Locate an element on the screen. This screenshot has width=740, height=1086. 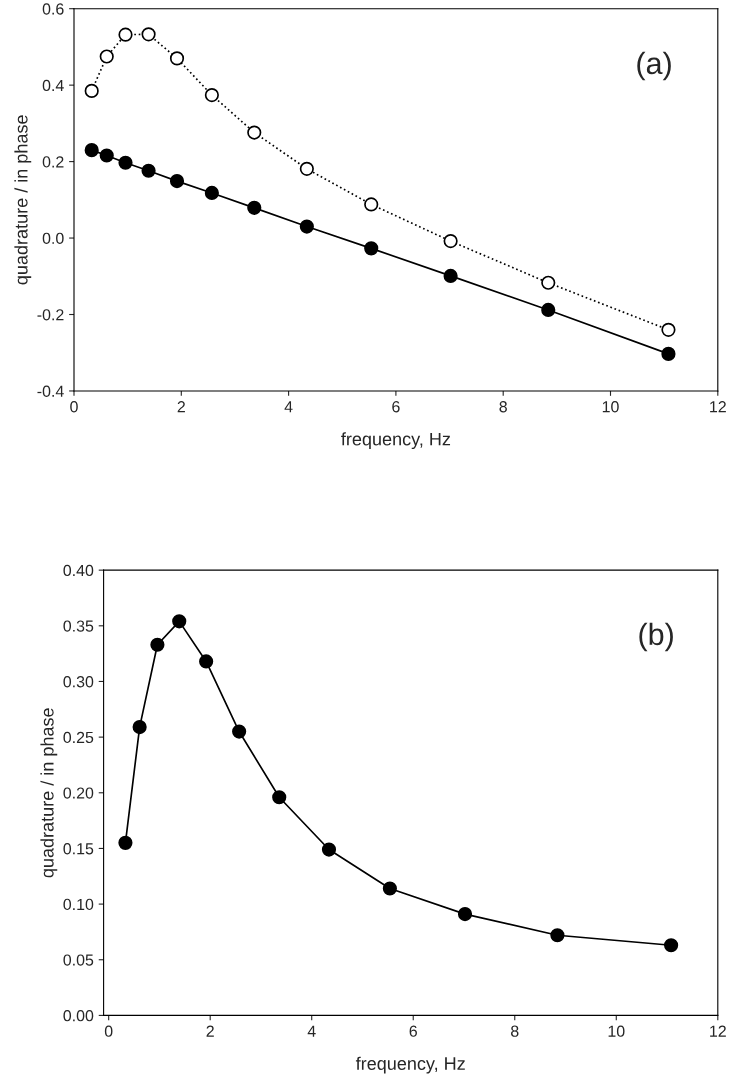
y-tick-label: 0.25 is located at coordinates (78, 737).